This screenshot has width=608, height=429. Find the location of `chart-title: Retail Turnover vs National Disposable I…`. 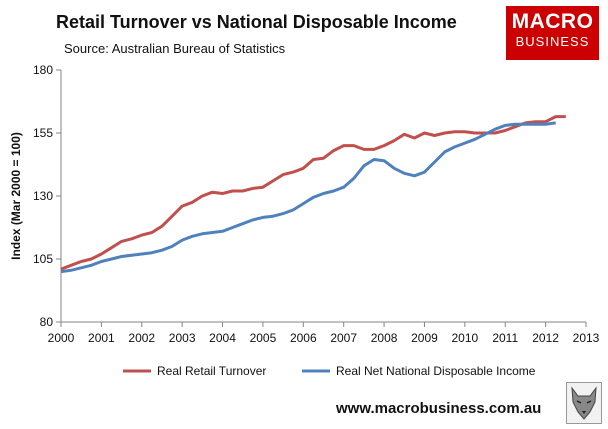

chart-title: Retail Turnover vs National Disposable I… is located at coordinates (256, 22).